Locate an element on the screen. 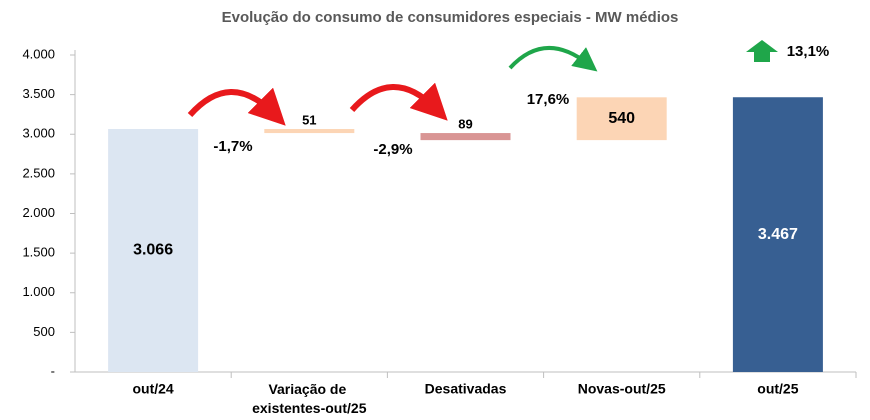 The image size is (870, 420). y-tick-label: 3.000 is located at coordinates (38, 133).